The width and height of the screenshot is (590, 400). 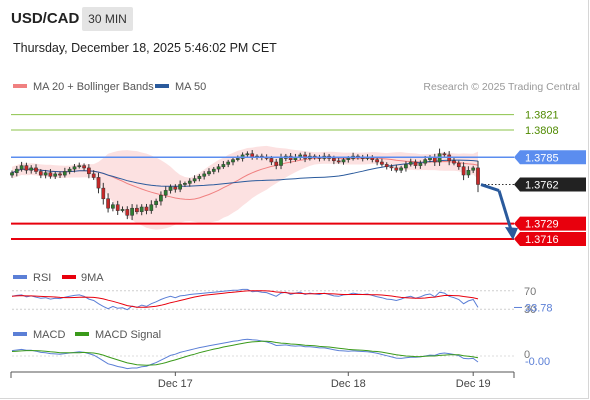 I want to click on rsi-level-30-label: 30, so click(x=530, y=310).